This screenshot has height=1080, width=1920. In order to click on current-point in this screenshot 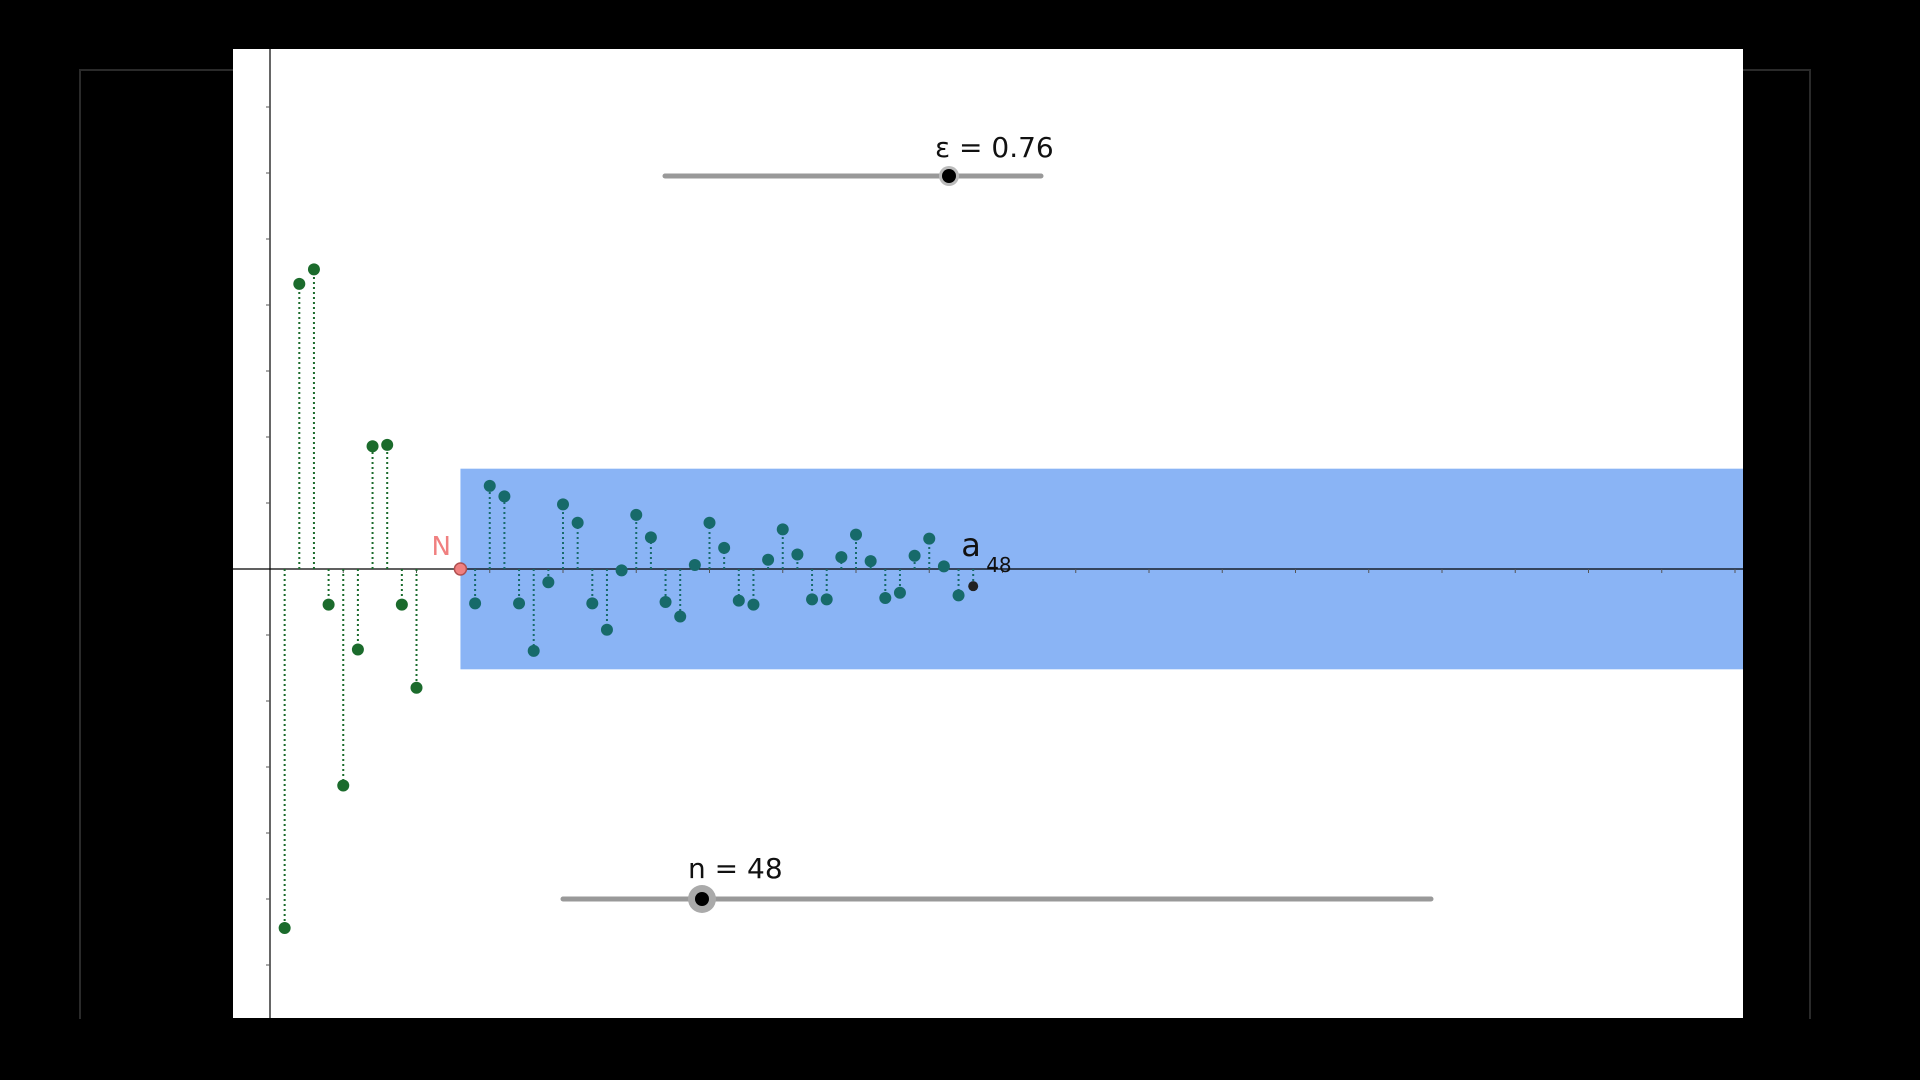, I will do `click(973, 586)`.